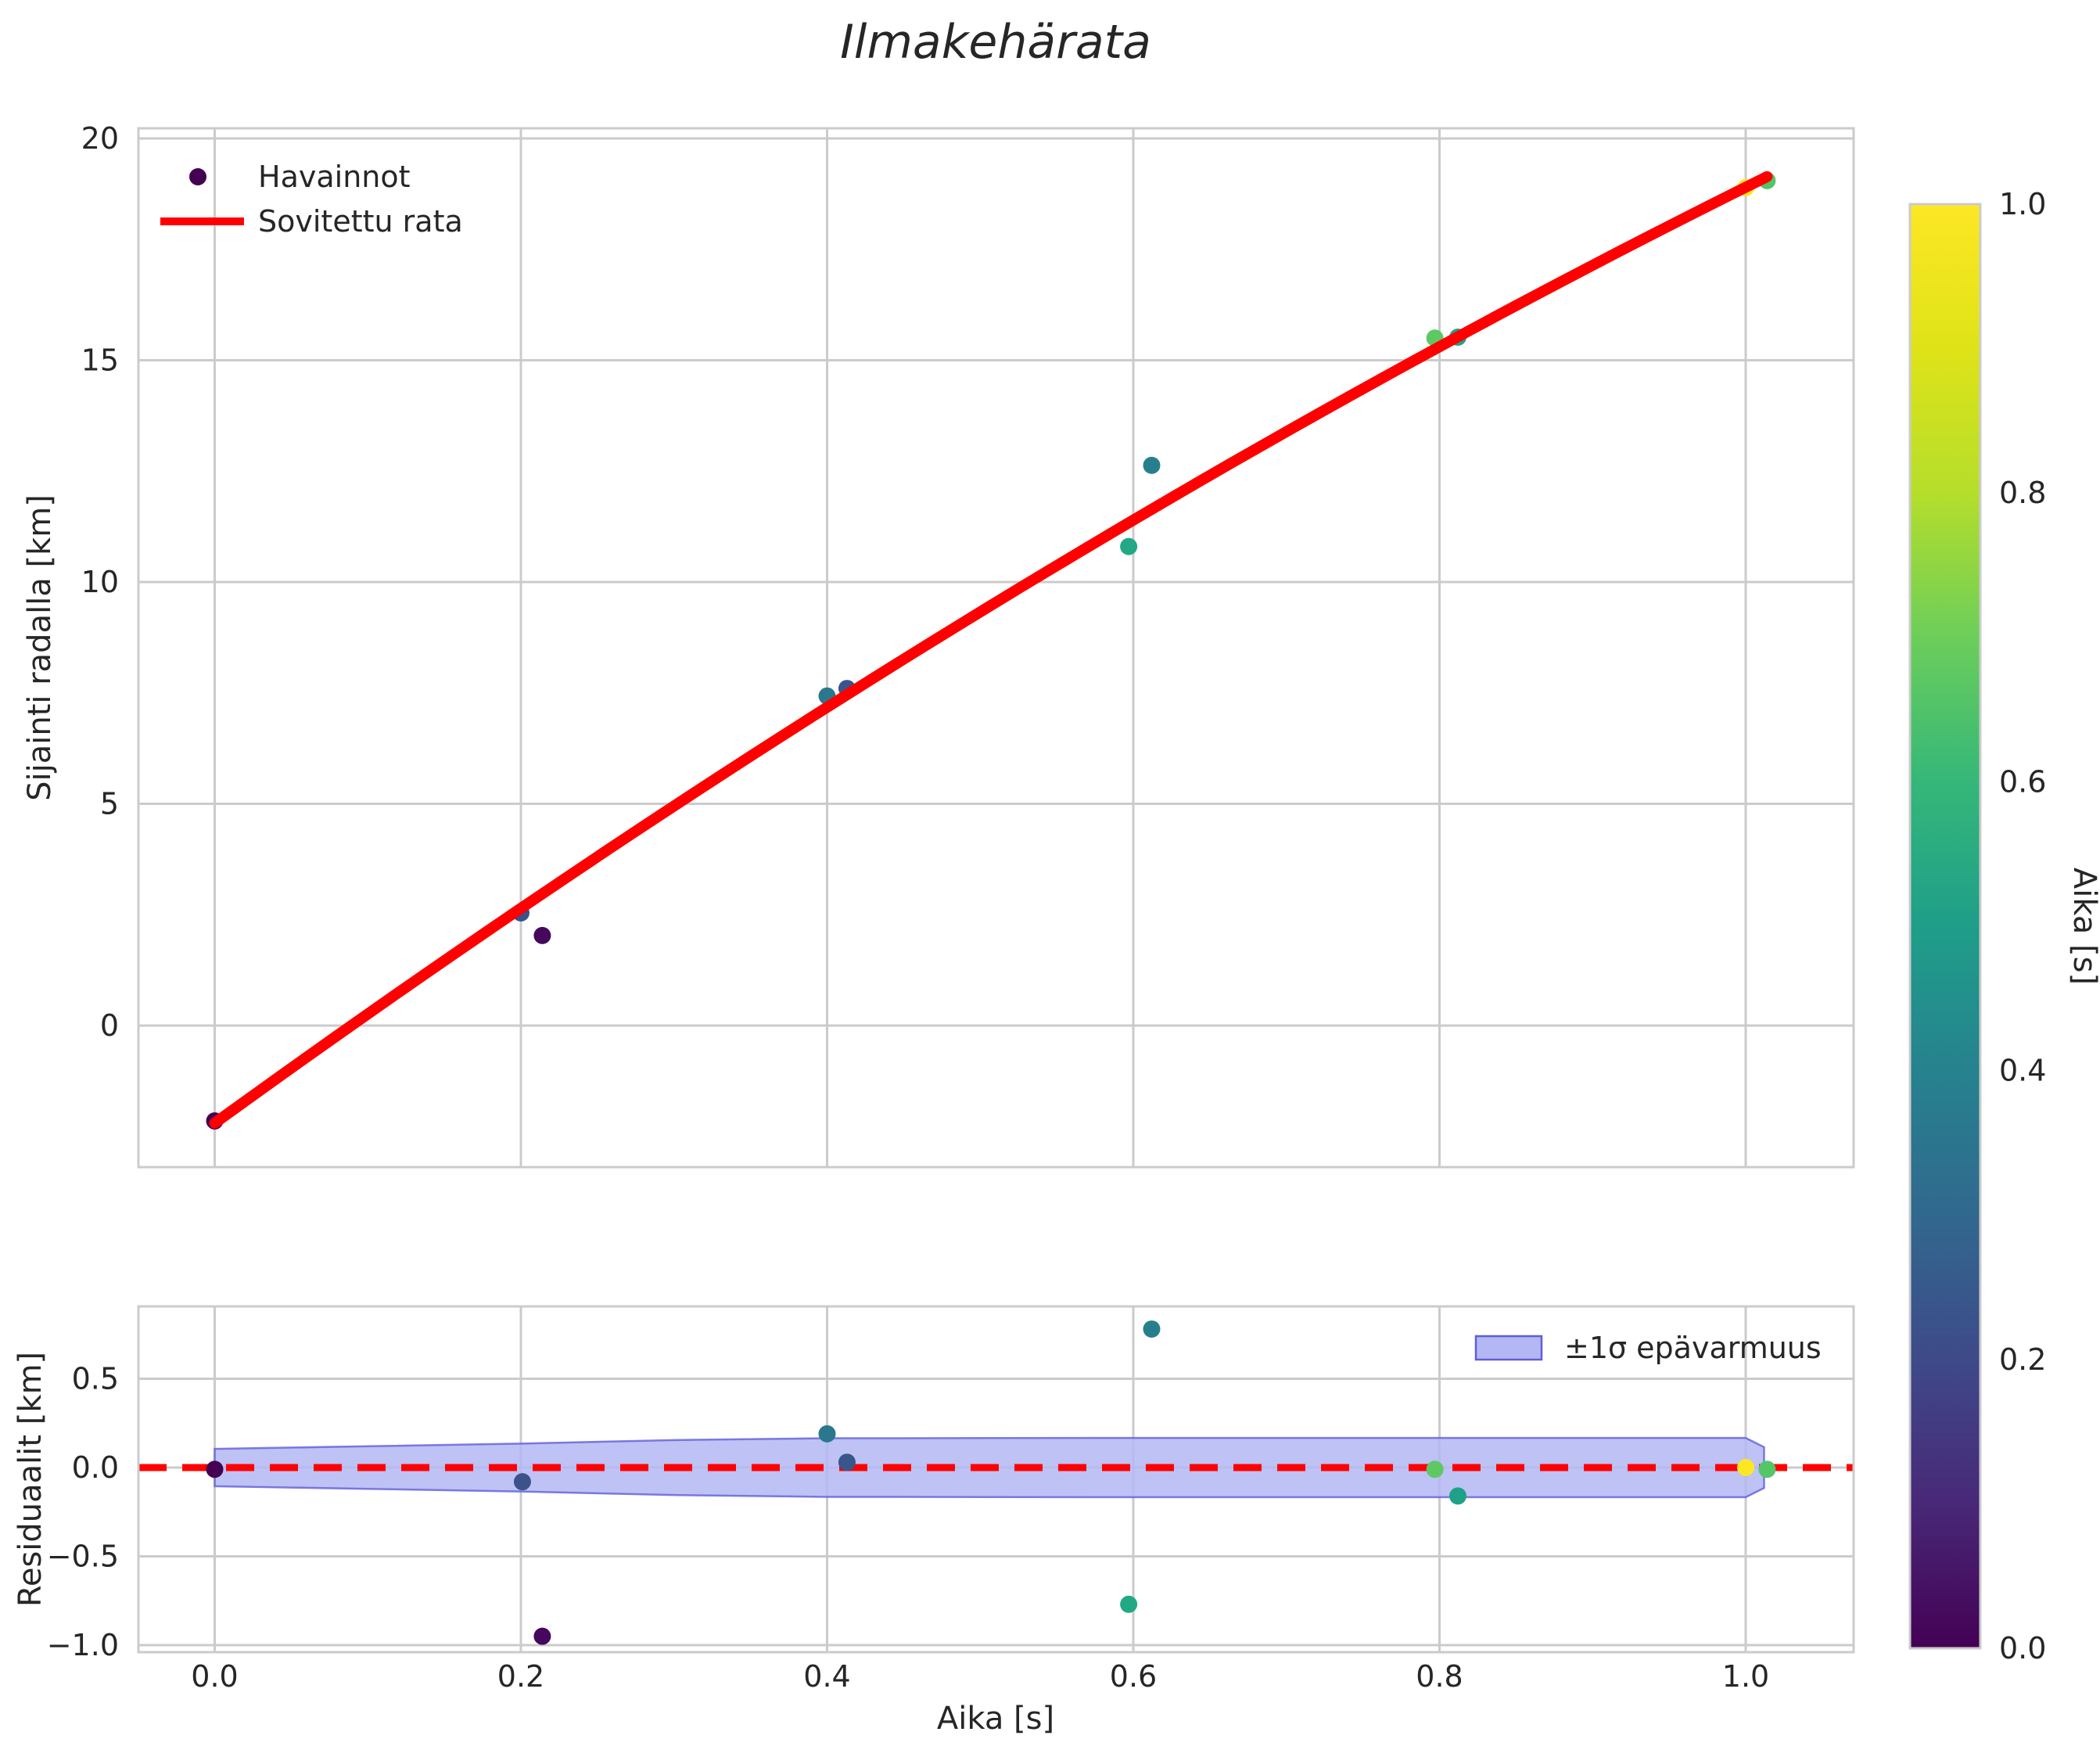  Describe the element at coordinates (30, 1480) in the screenshot. I see `bottom-y-axis-label: Residuaalit [km]` at that location.